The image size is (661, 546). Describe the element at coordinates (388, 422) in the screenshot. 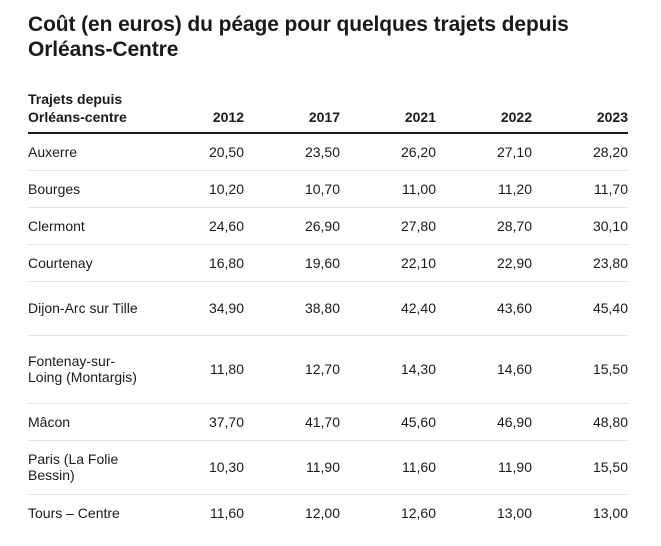

I see `toll-value-2021: 45,60` at that location.